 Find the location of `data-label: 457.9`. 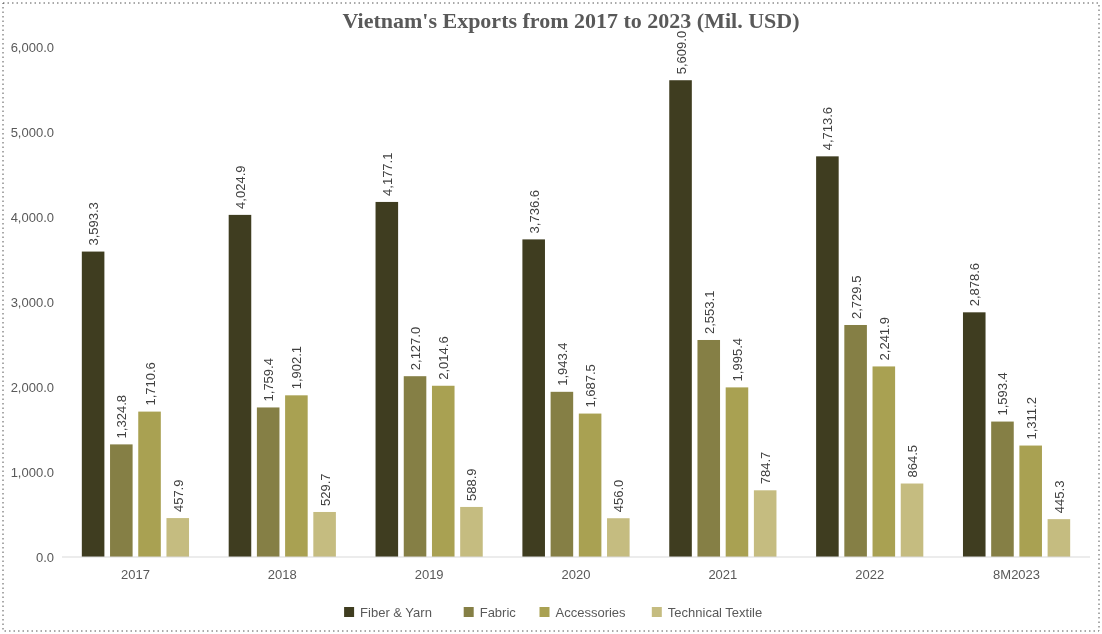

data-label: 457.9 is located at coordinates (178, 496).